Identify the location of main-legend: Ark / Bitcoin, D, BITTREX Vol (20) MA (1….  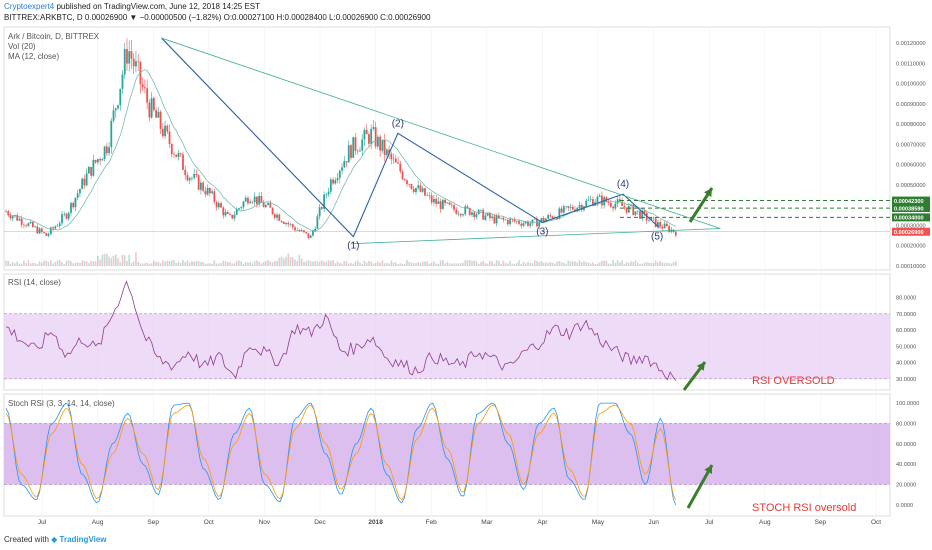
(53, 47).